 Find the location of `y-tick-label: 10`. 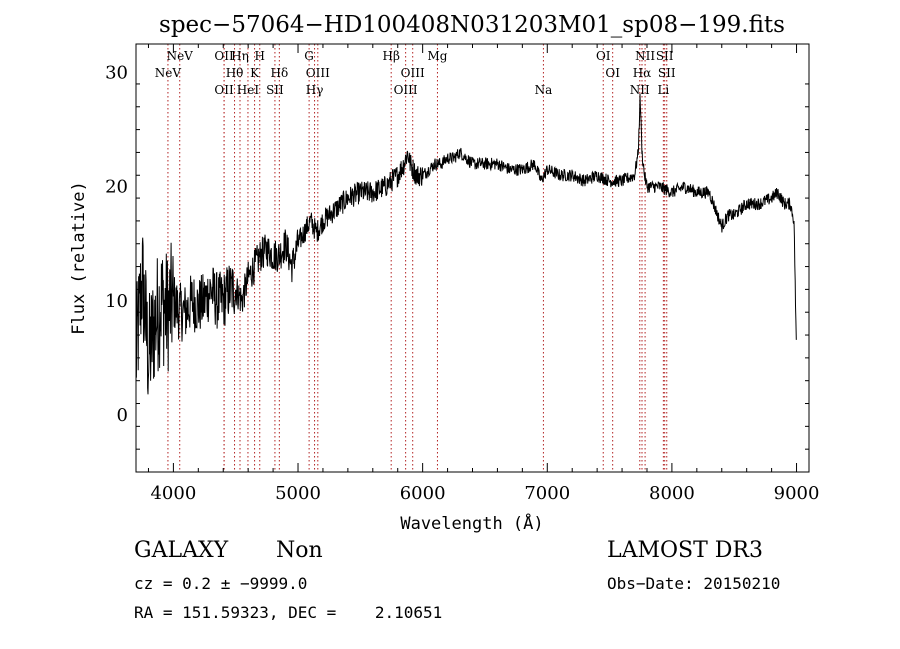

y-tick-label: 10 is located at coordinates (116, 301).